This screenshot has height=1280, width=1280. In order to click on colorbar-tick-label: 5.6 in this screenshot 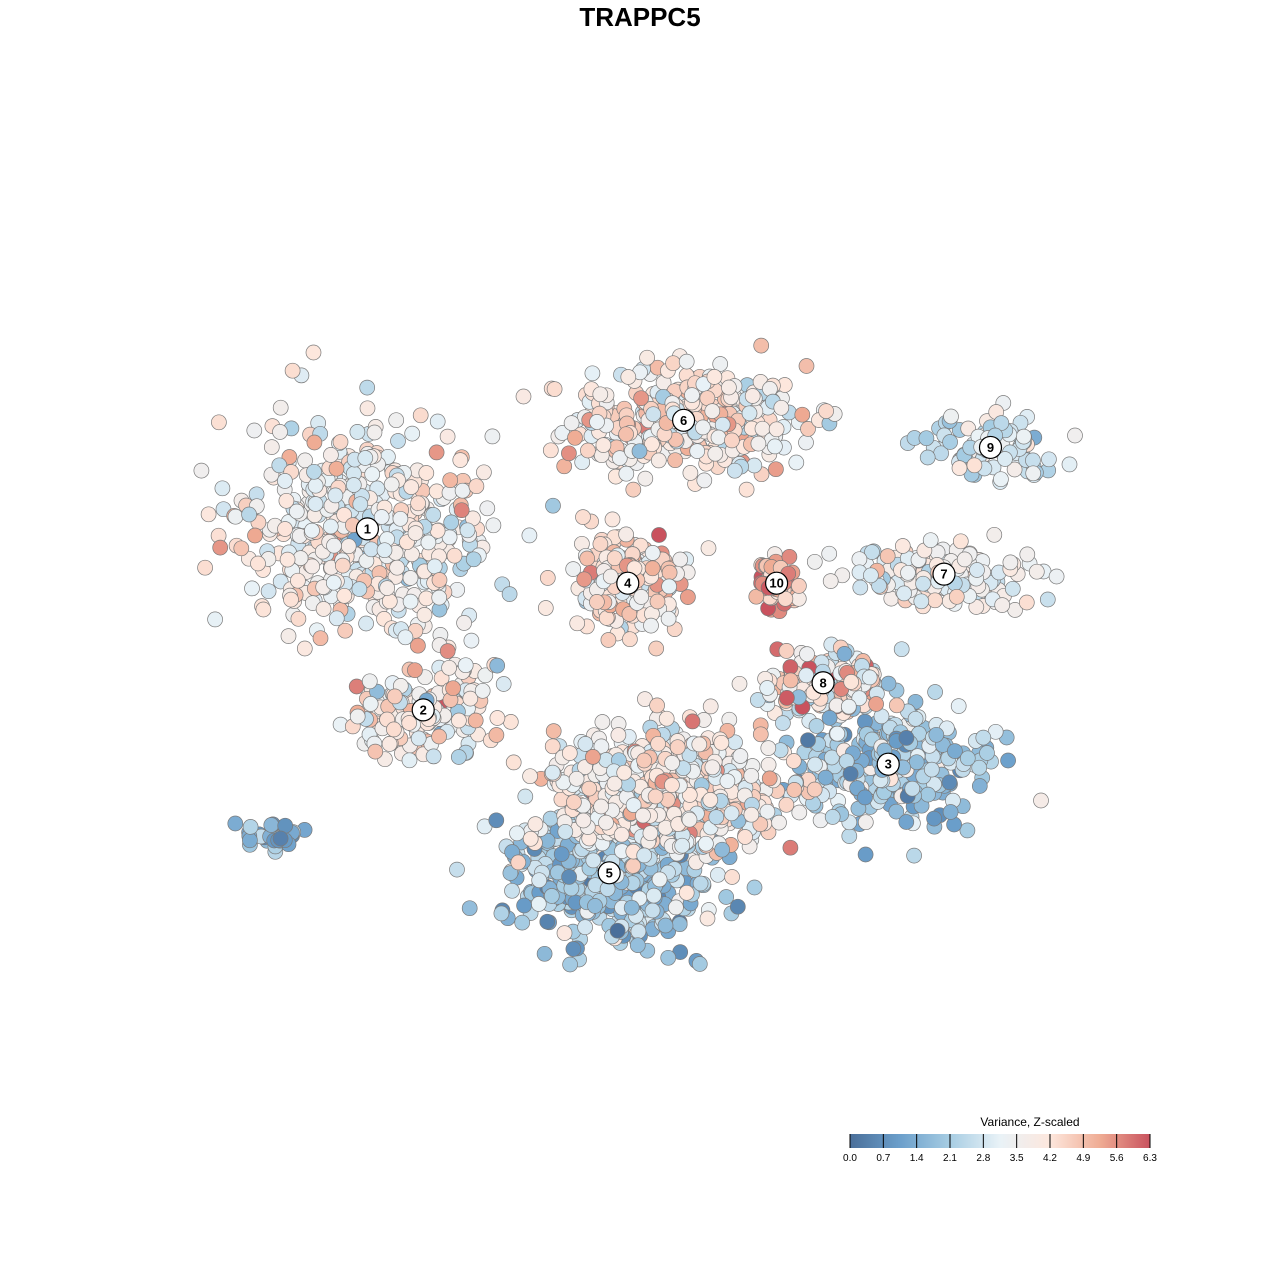, I will do `click(1117, 1158)`.